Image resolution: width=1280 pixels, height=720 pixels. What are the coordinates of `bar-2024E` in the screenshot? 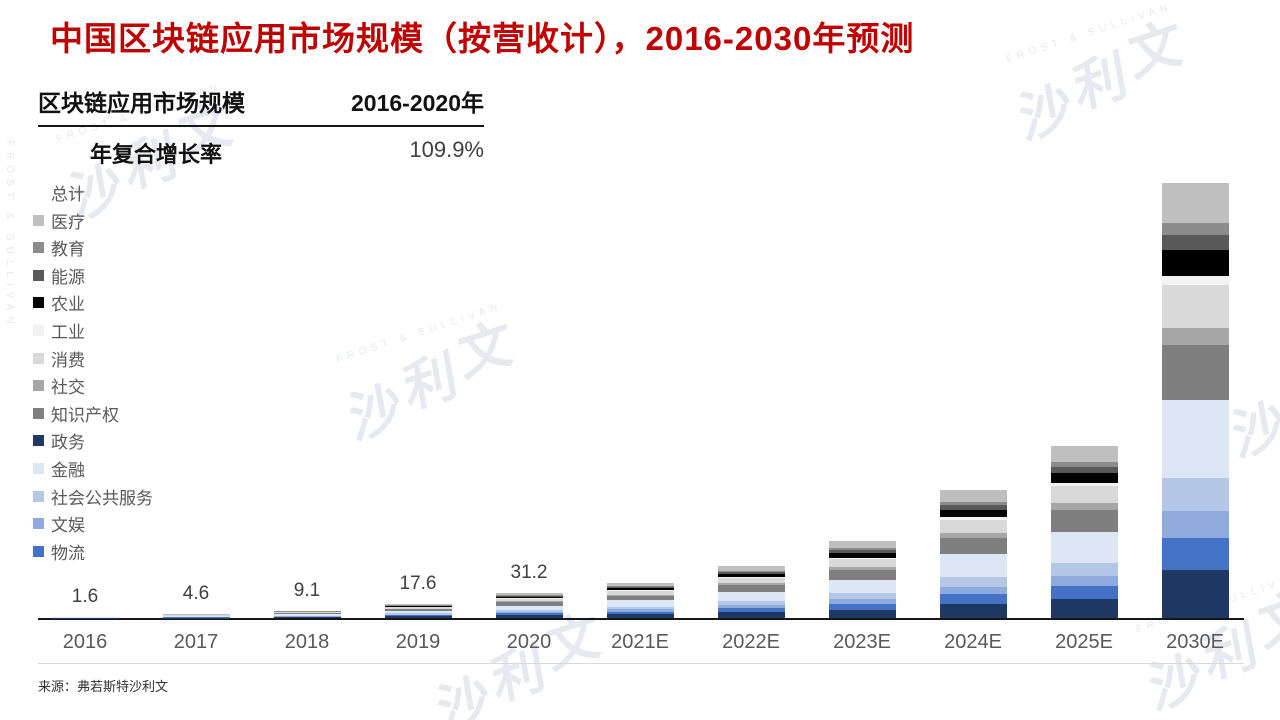 It's located at (973, 554).